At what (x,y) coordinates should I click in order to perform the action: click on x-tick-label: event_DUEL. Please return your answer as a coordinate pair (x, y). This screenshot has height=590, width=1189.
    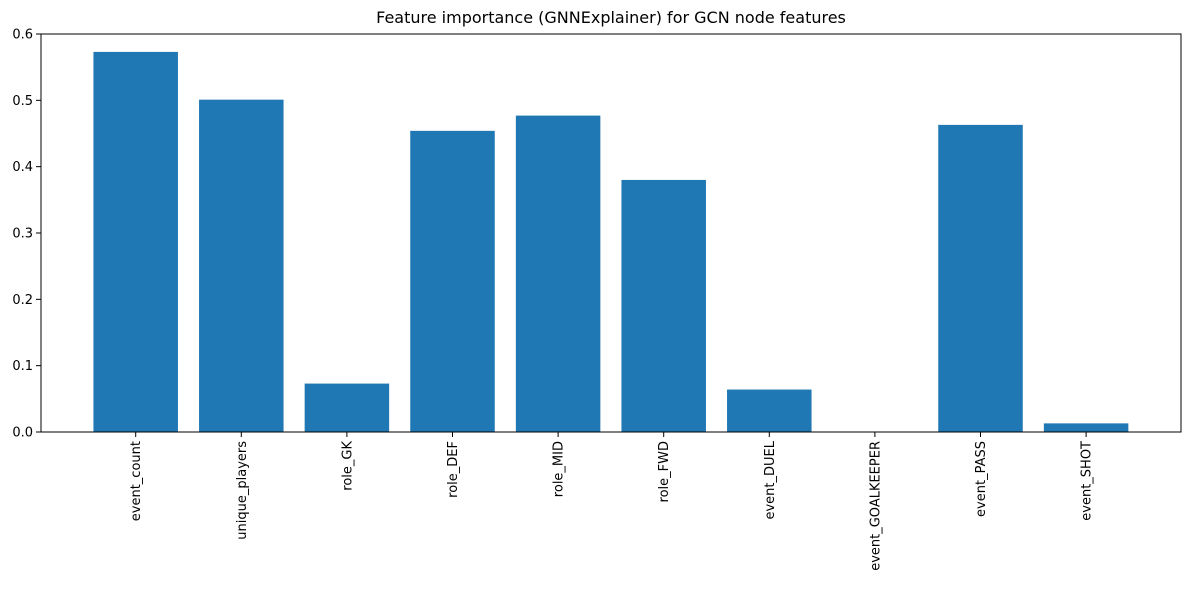
    Looking at the image, I should click on (770, 479).